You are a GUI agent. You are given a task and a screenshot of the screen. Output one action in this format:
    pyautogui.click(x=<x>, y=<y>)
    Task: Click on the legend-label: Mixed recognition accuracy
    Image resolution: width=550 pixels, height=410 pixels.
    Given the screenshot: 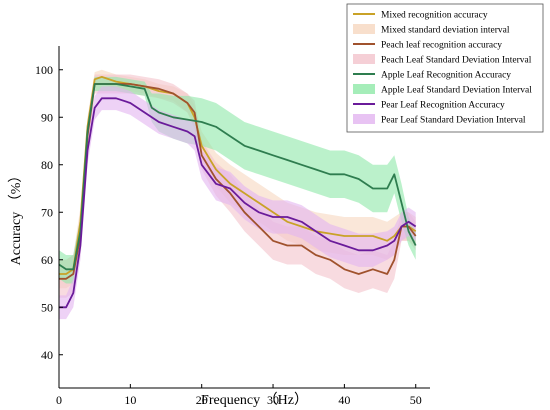 What is the action you would take?
    pyautogui.click(x=434, y=16)
    